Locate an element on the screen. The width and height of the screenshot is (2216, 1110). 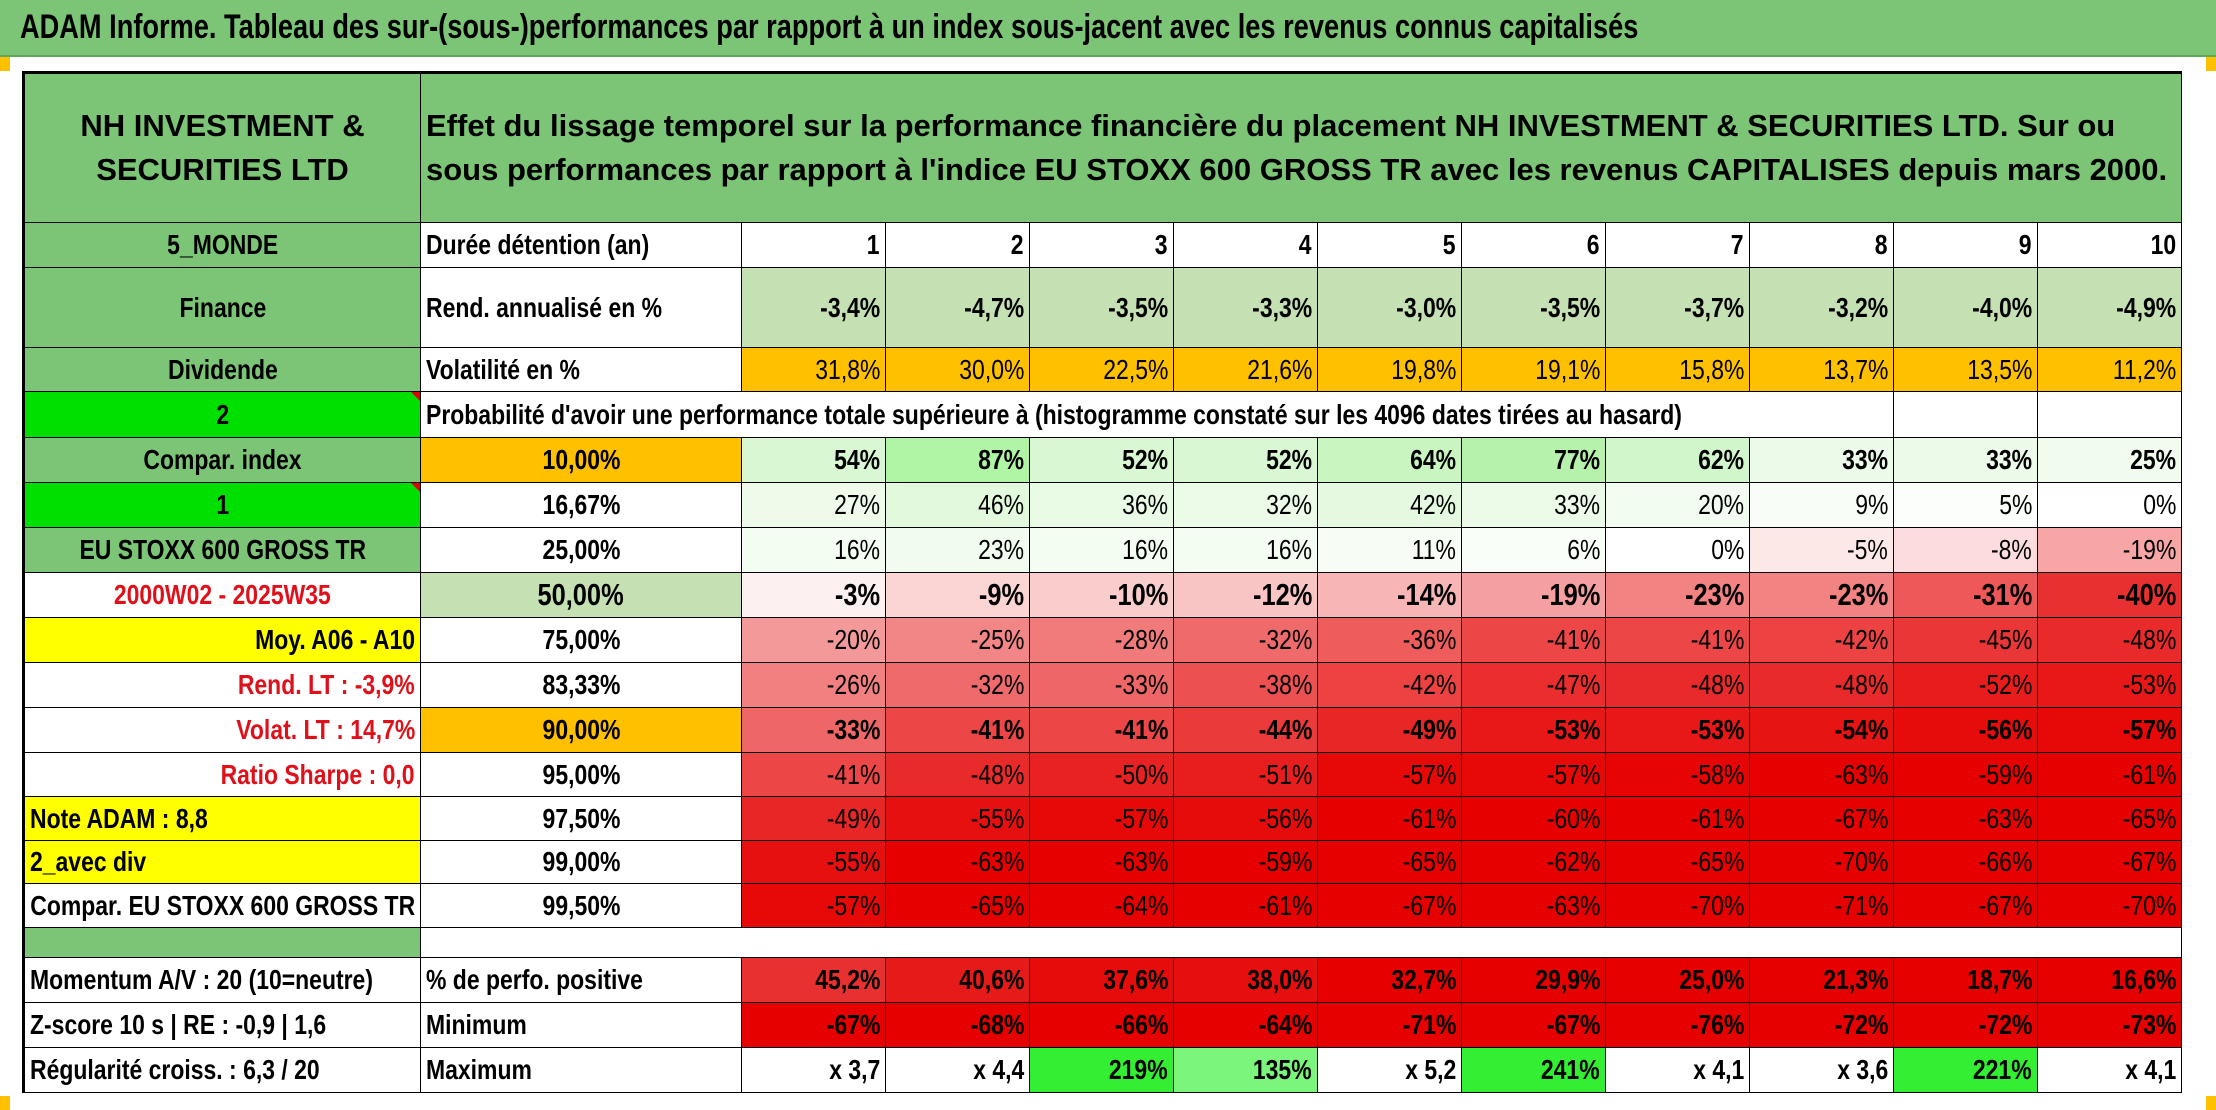
percentile-value-cell-text: 23% is located at coordinates (1001, 549).